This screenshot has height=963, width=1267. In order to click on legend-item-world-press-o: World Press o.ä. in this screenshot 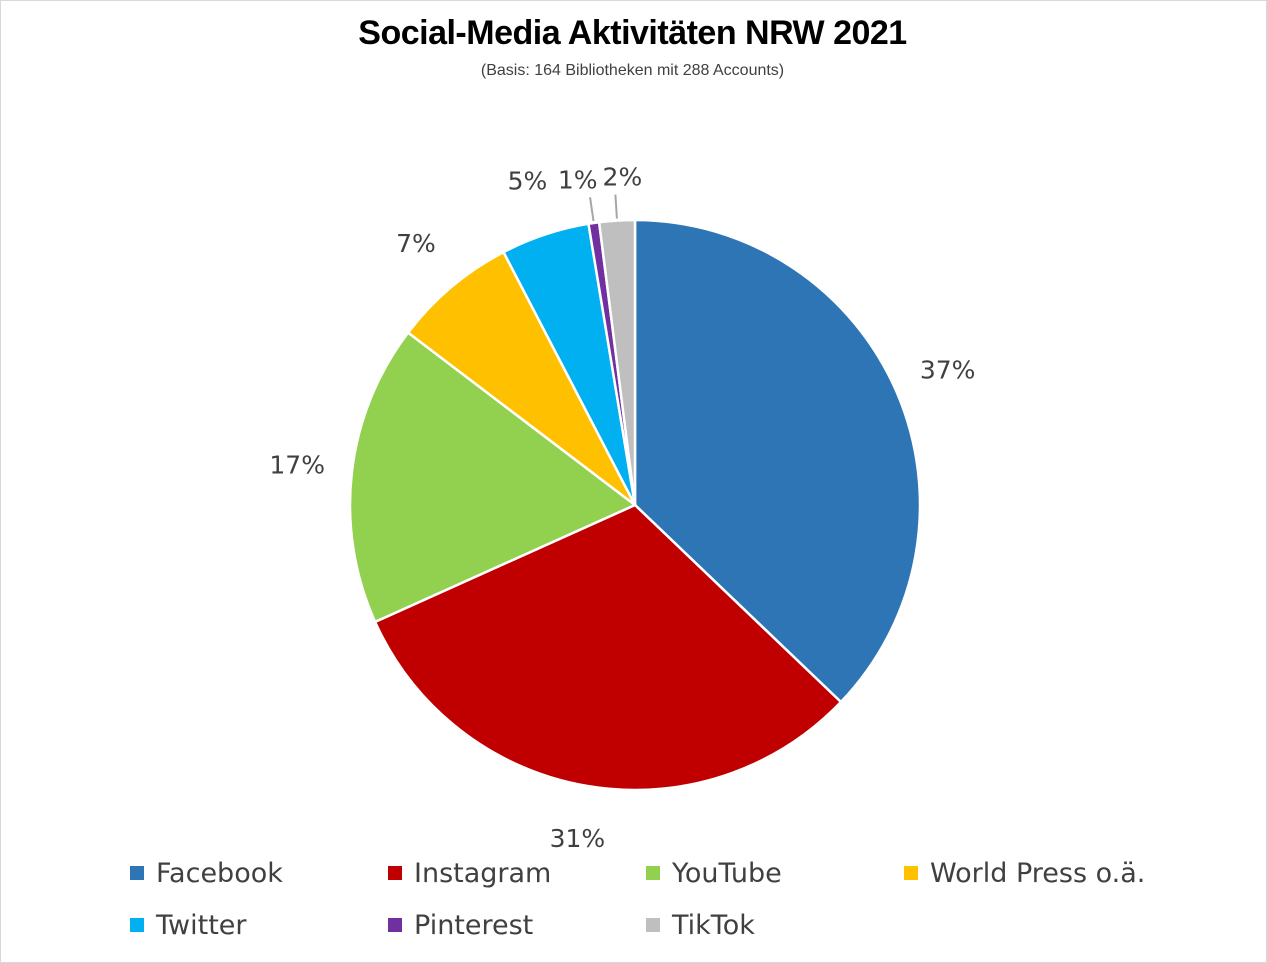, I will do `click(1024, 873)`.